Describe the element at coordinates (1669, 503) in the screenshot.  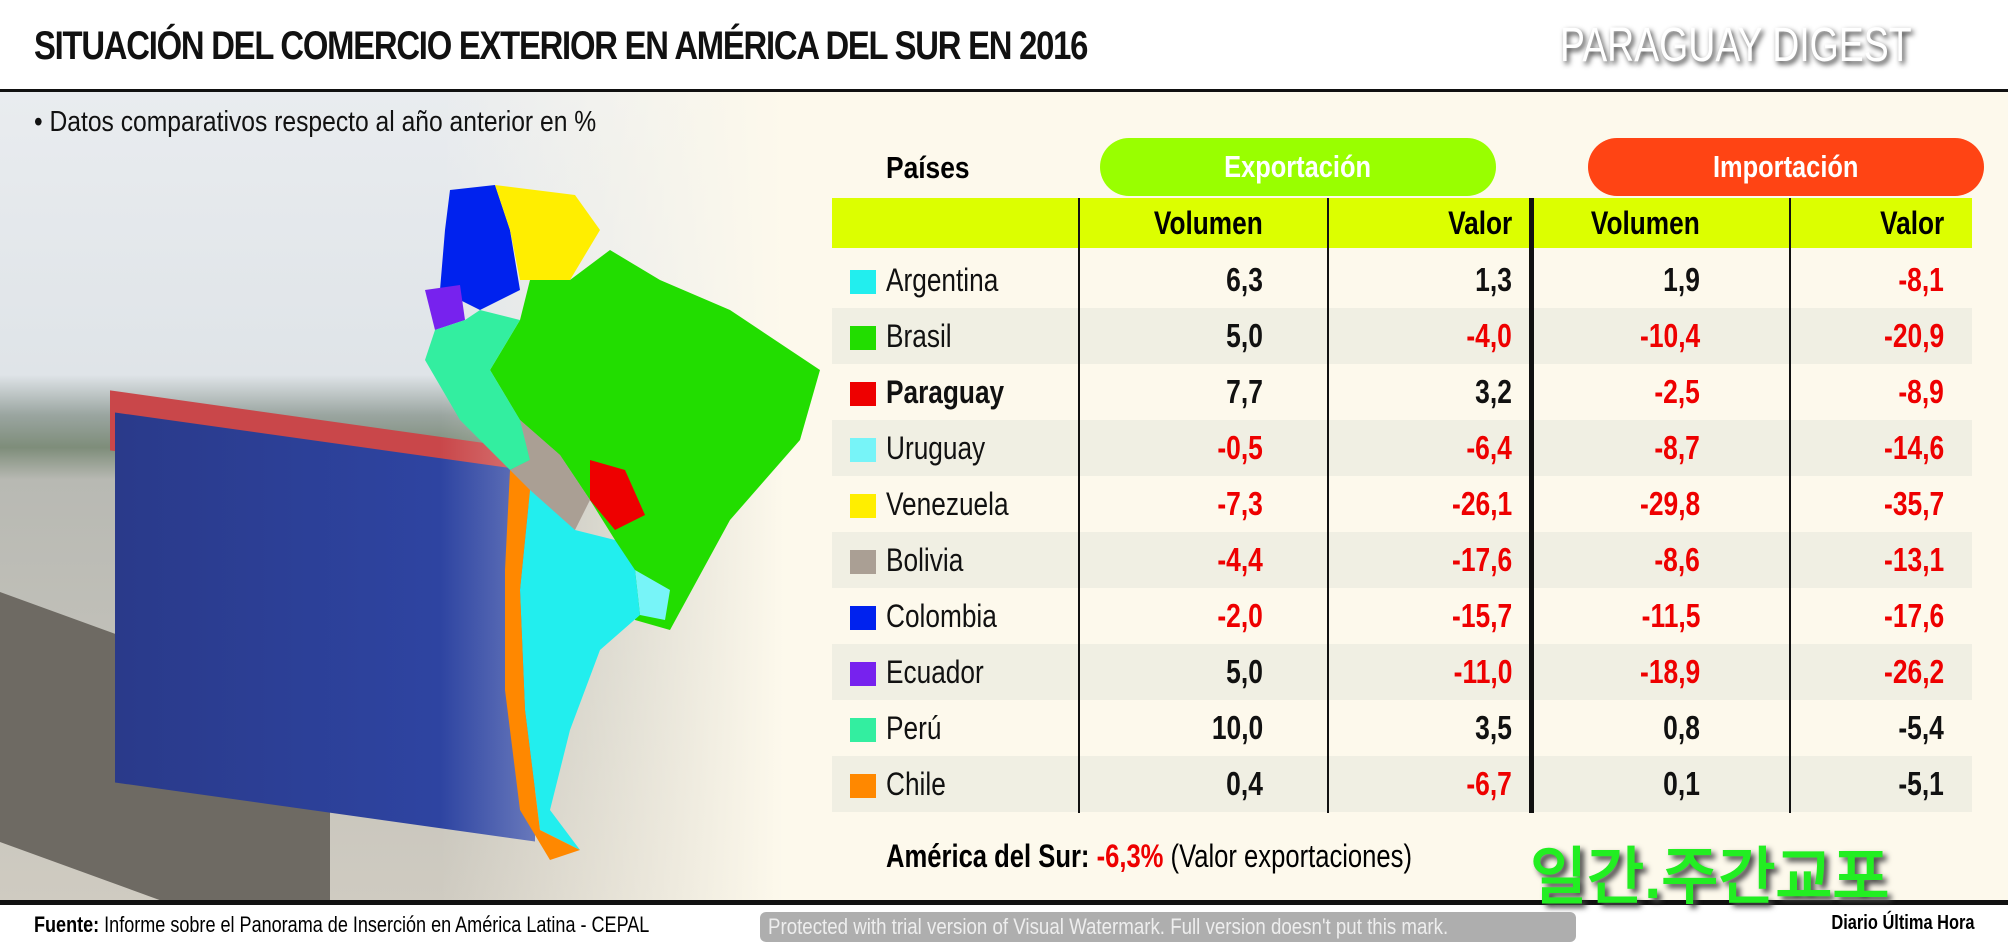
I see `value-cell: -29,8` at that location.